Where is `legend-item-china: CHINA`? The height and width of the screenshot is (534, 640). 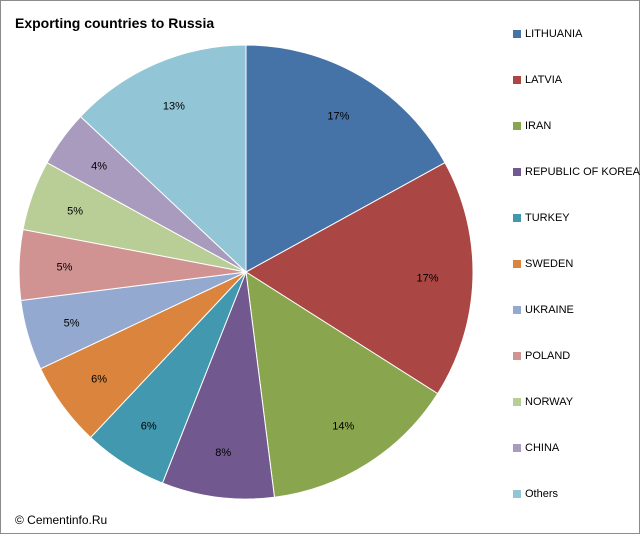 legend-item-china: CHINA is located at coordinates (536, 448).